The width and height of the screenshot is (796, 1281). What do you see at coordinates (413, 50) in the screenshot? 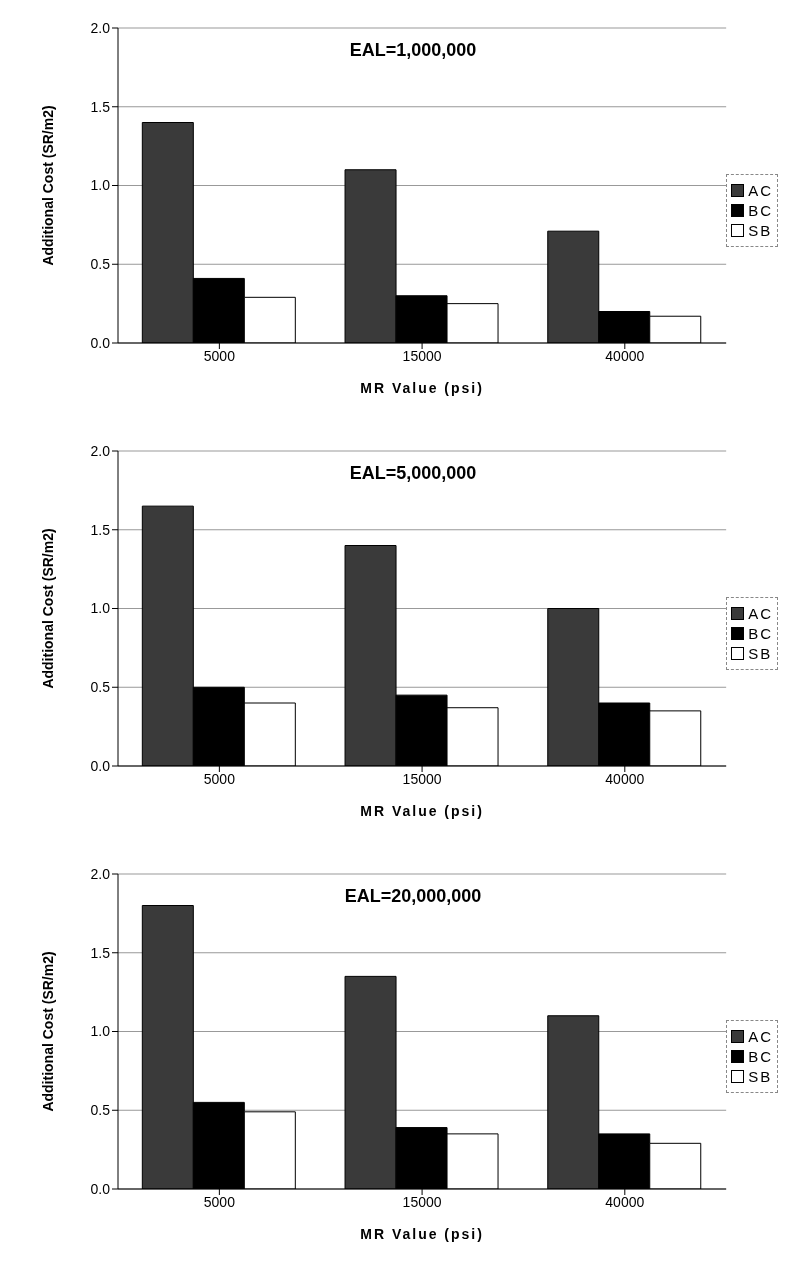
I see `text: EAL=1,000,000` at bounding box center [413, 50].